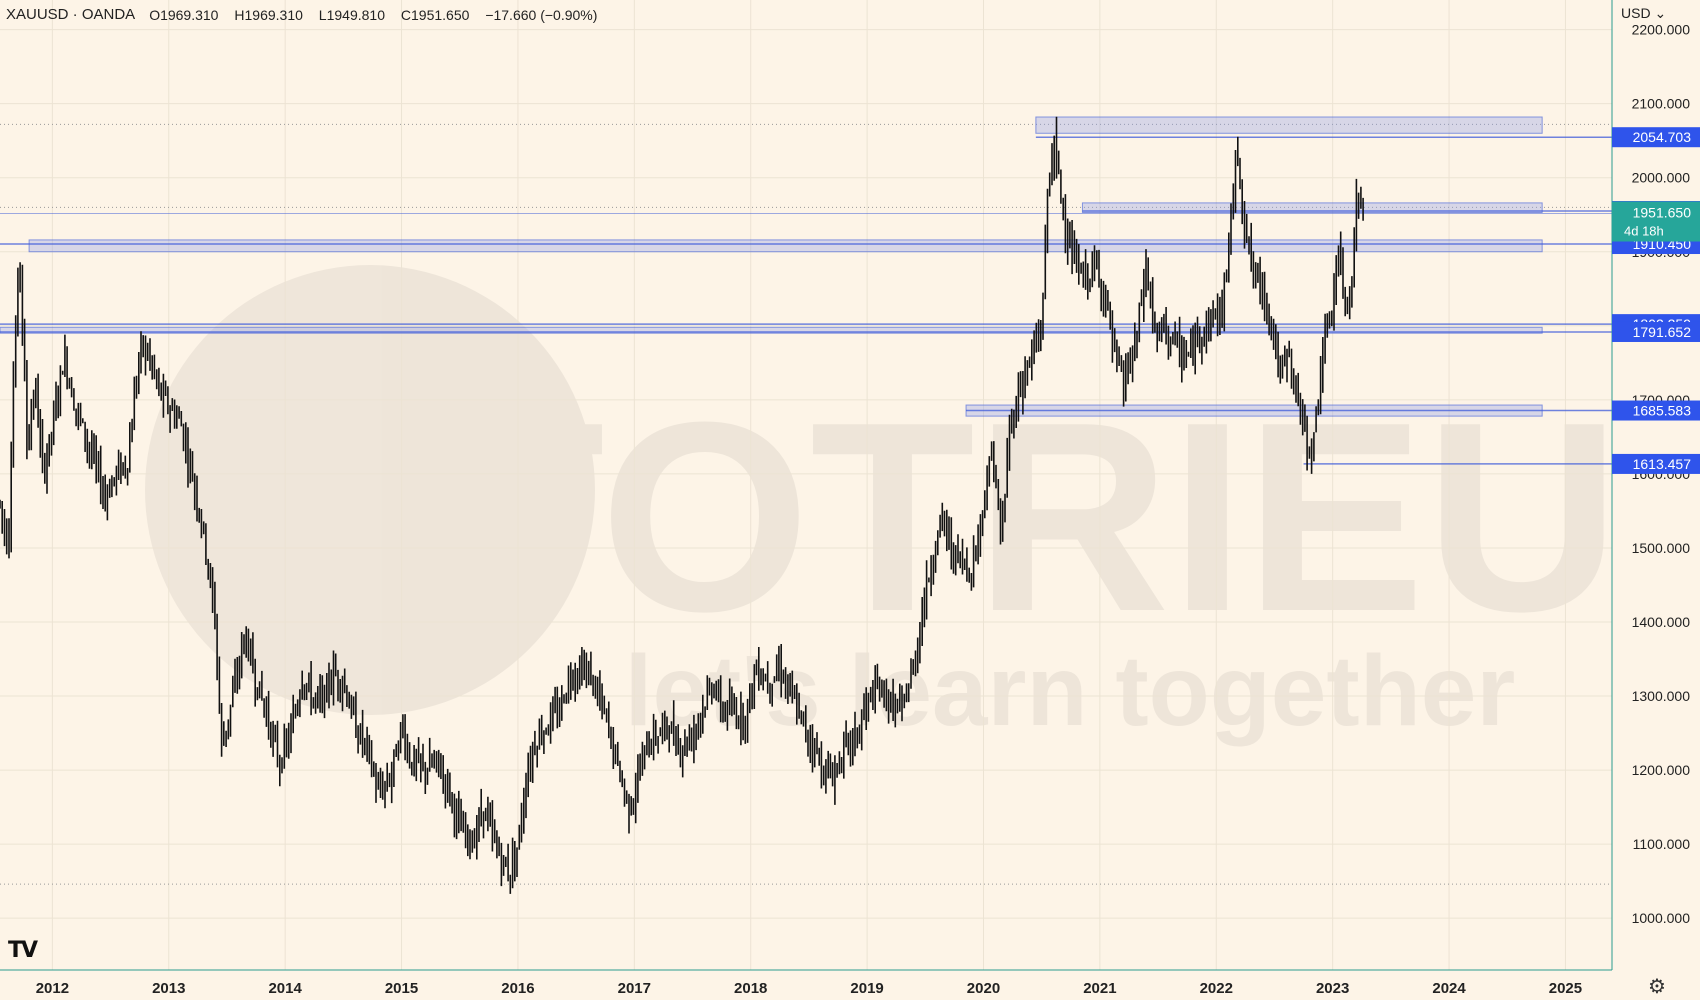  Describe the element at coordinates (351, 14) in the screenshot. I see `low-value: L1949.810` at that location.